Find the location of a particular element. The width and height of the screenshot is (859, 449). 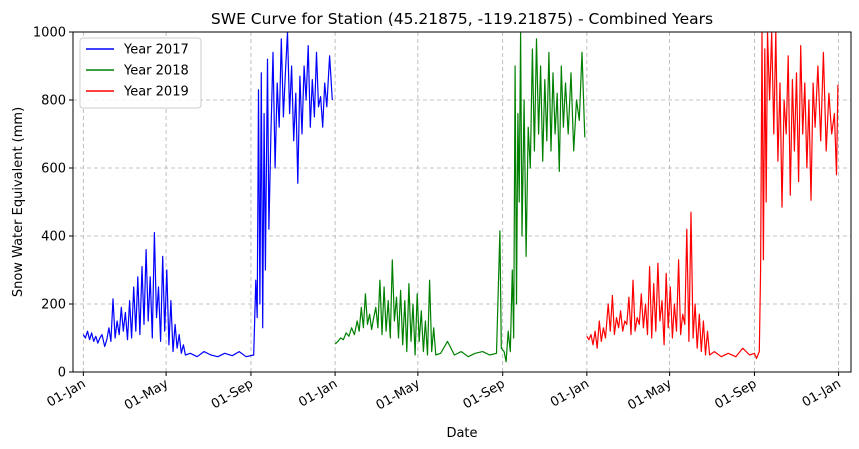

y-axis: 0 200 400 600 800 1000 is located at coordinates (53, 203).